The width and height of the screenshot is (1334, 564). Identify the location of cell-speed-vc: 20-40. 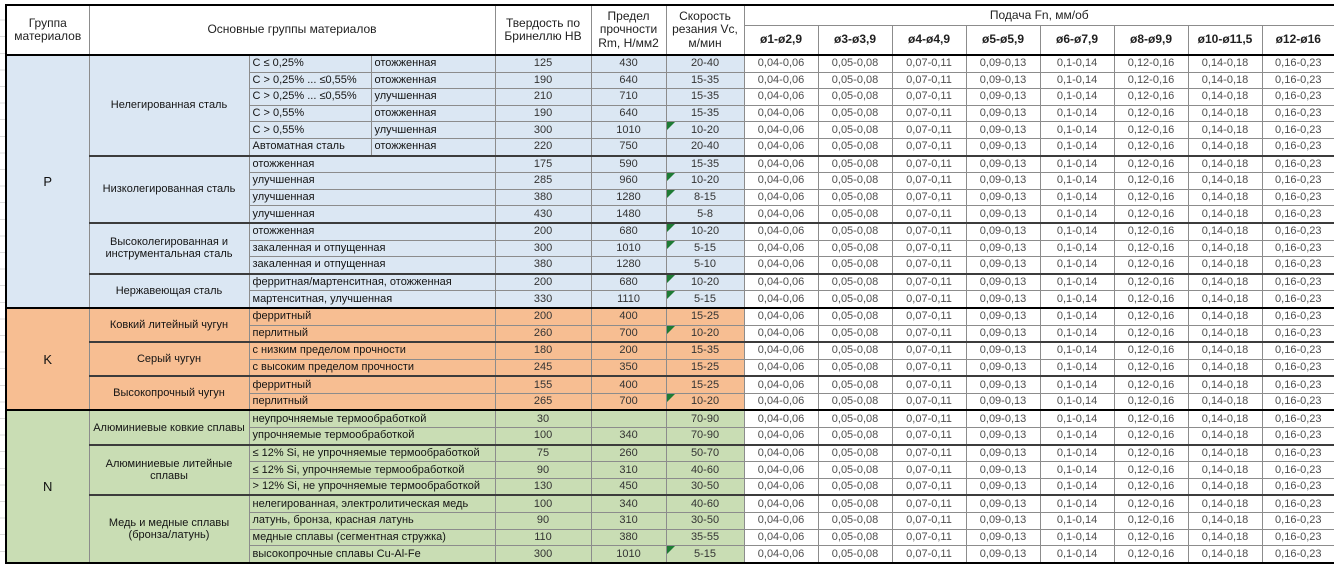
(705, 63).